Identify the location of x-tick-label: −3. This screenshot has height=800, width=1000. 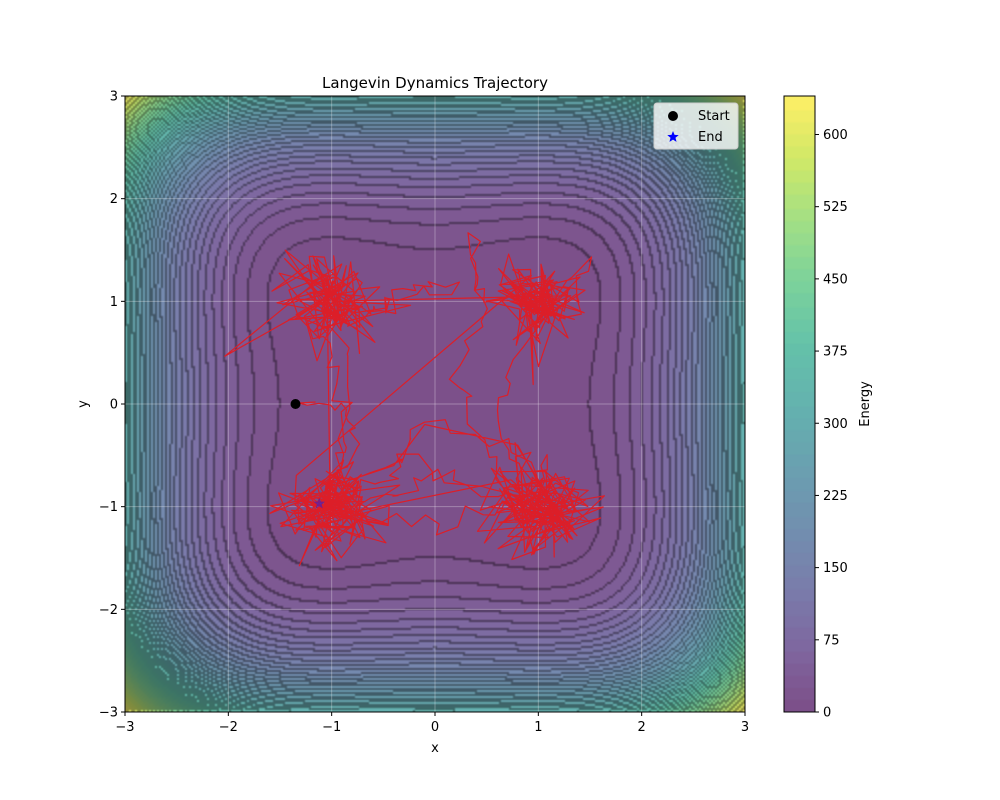
(124, 727).